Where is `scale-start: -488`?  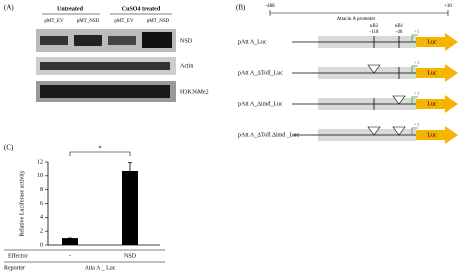 scale-start: -488 is located at coordinates (270, 6).